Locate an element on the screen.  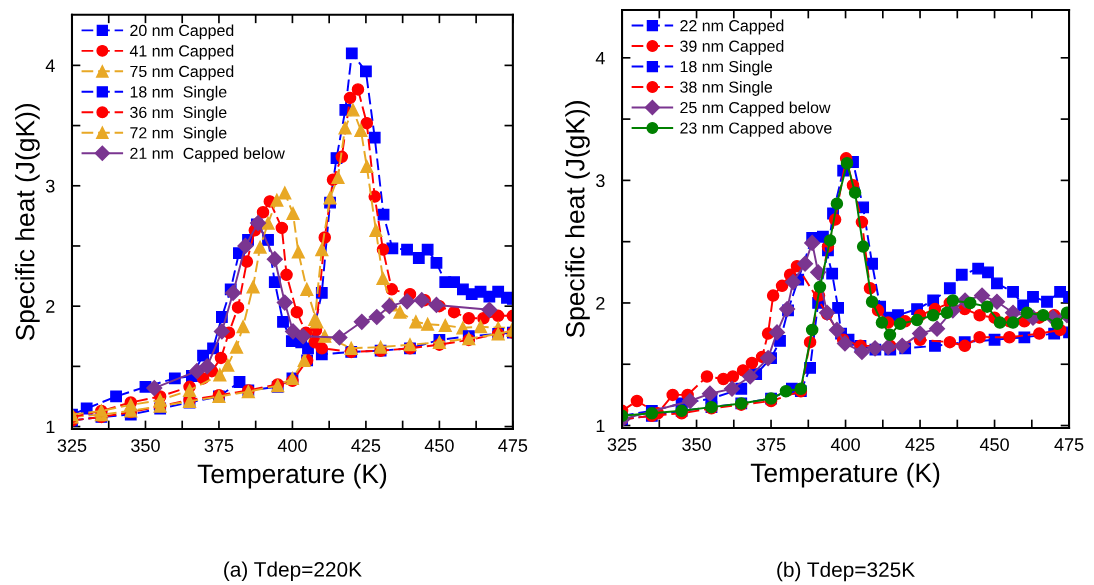
legend-label: 23 nm Capped above is located at coordinates (756, 129).